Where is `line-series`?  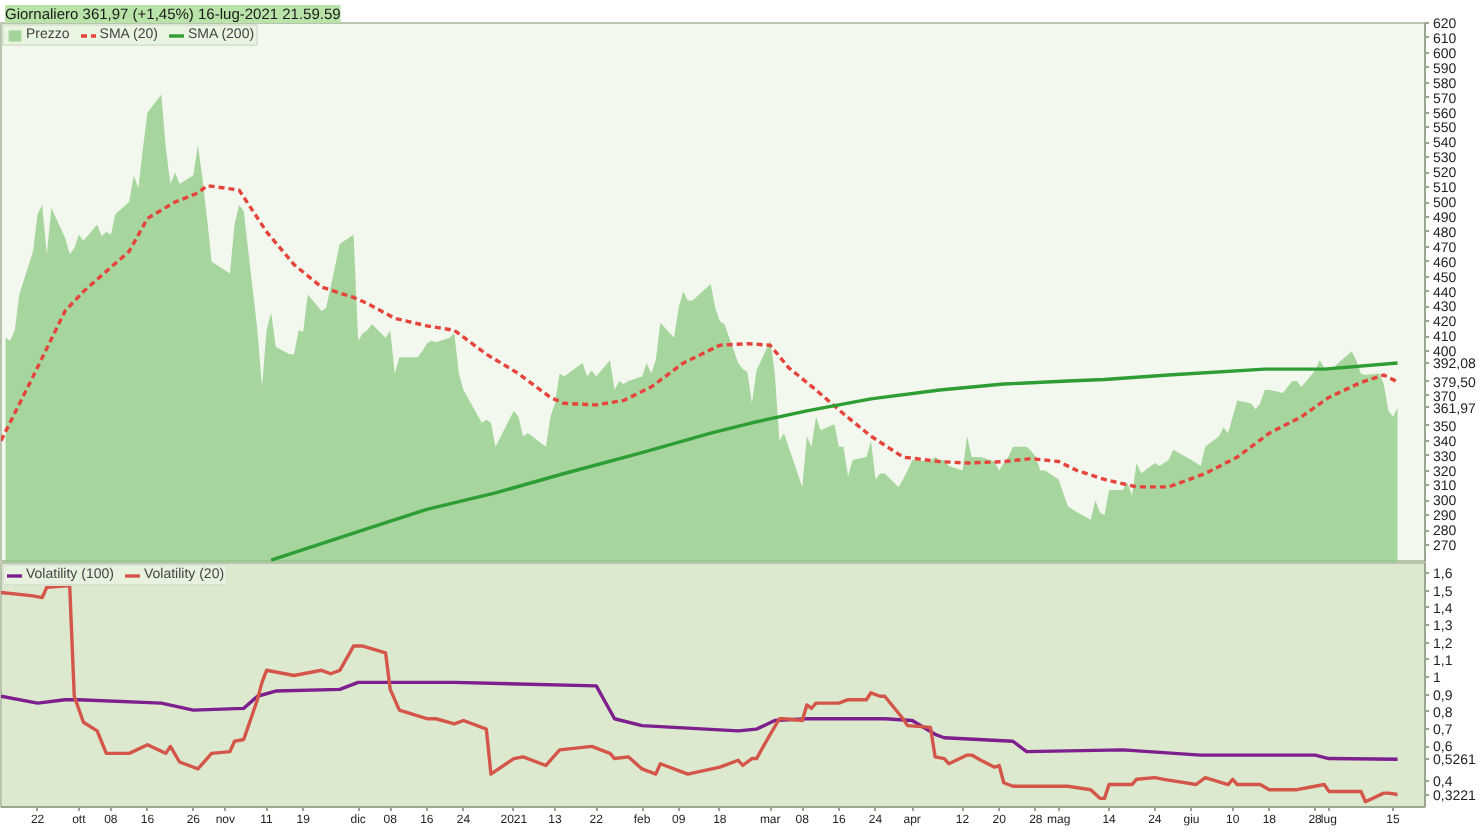
line-series is located at coordinates (700, 720).